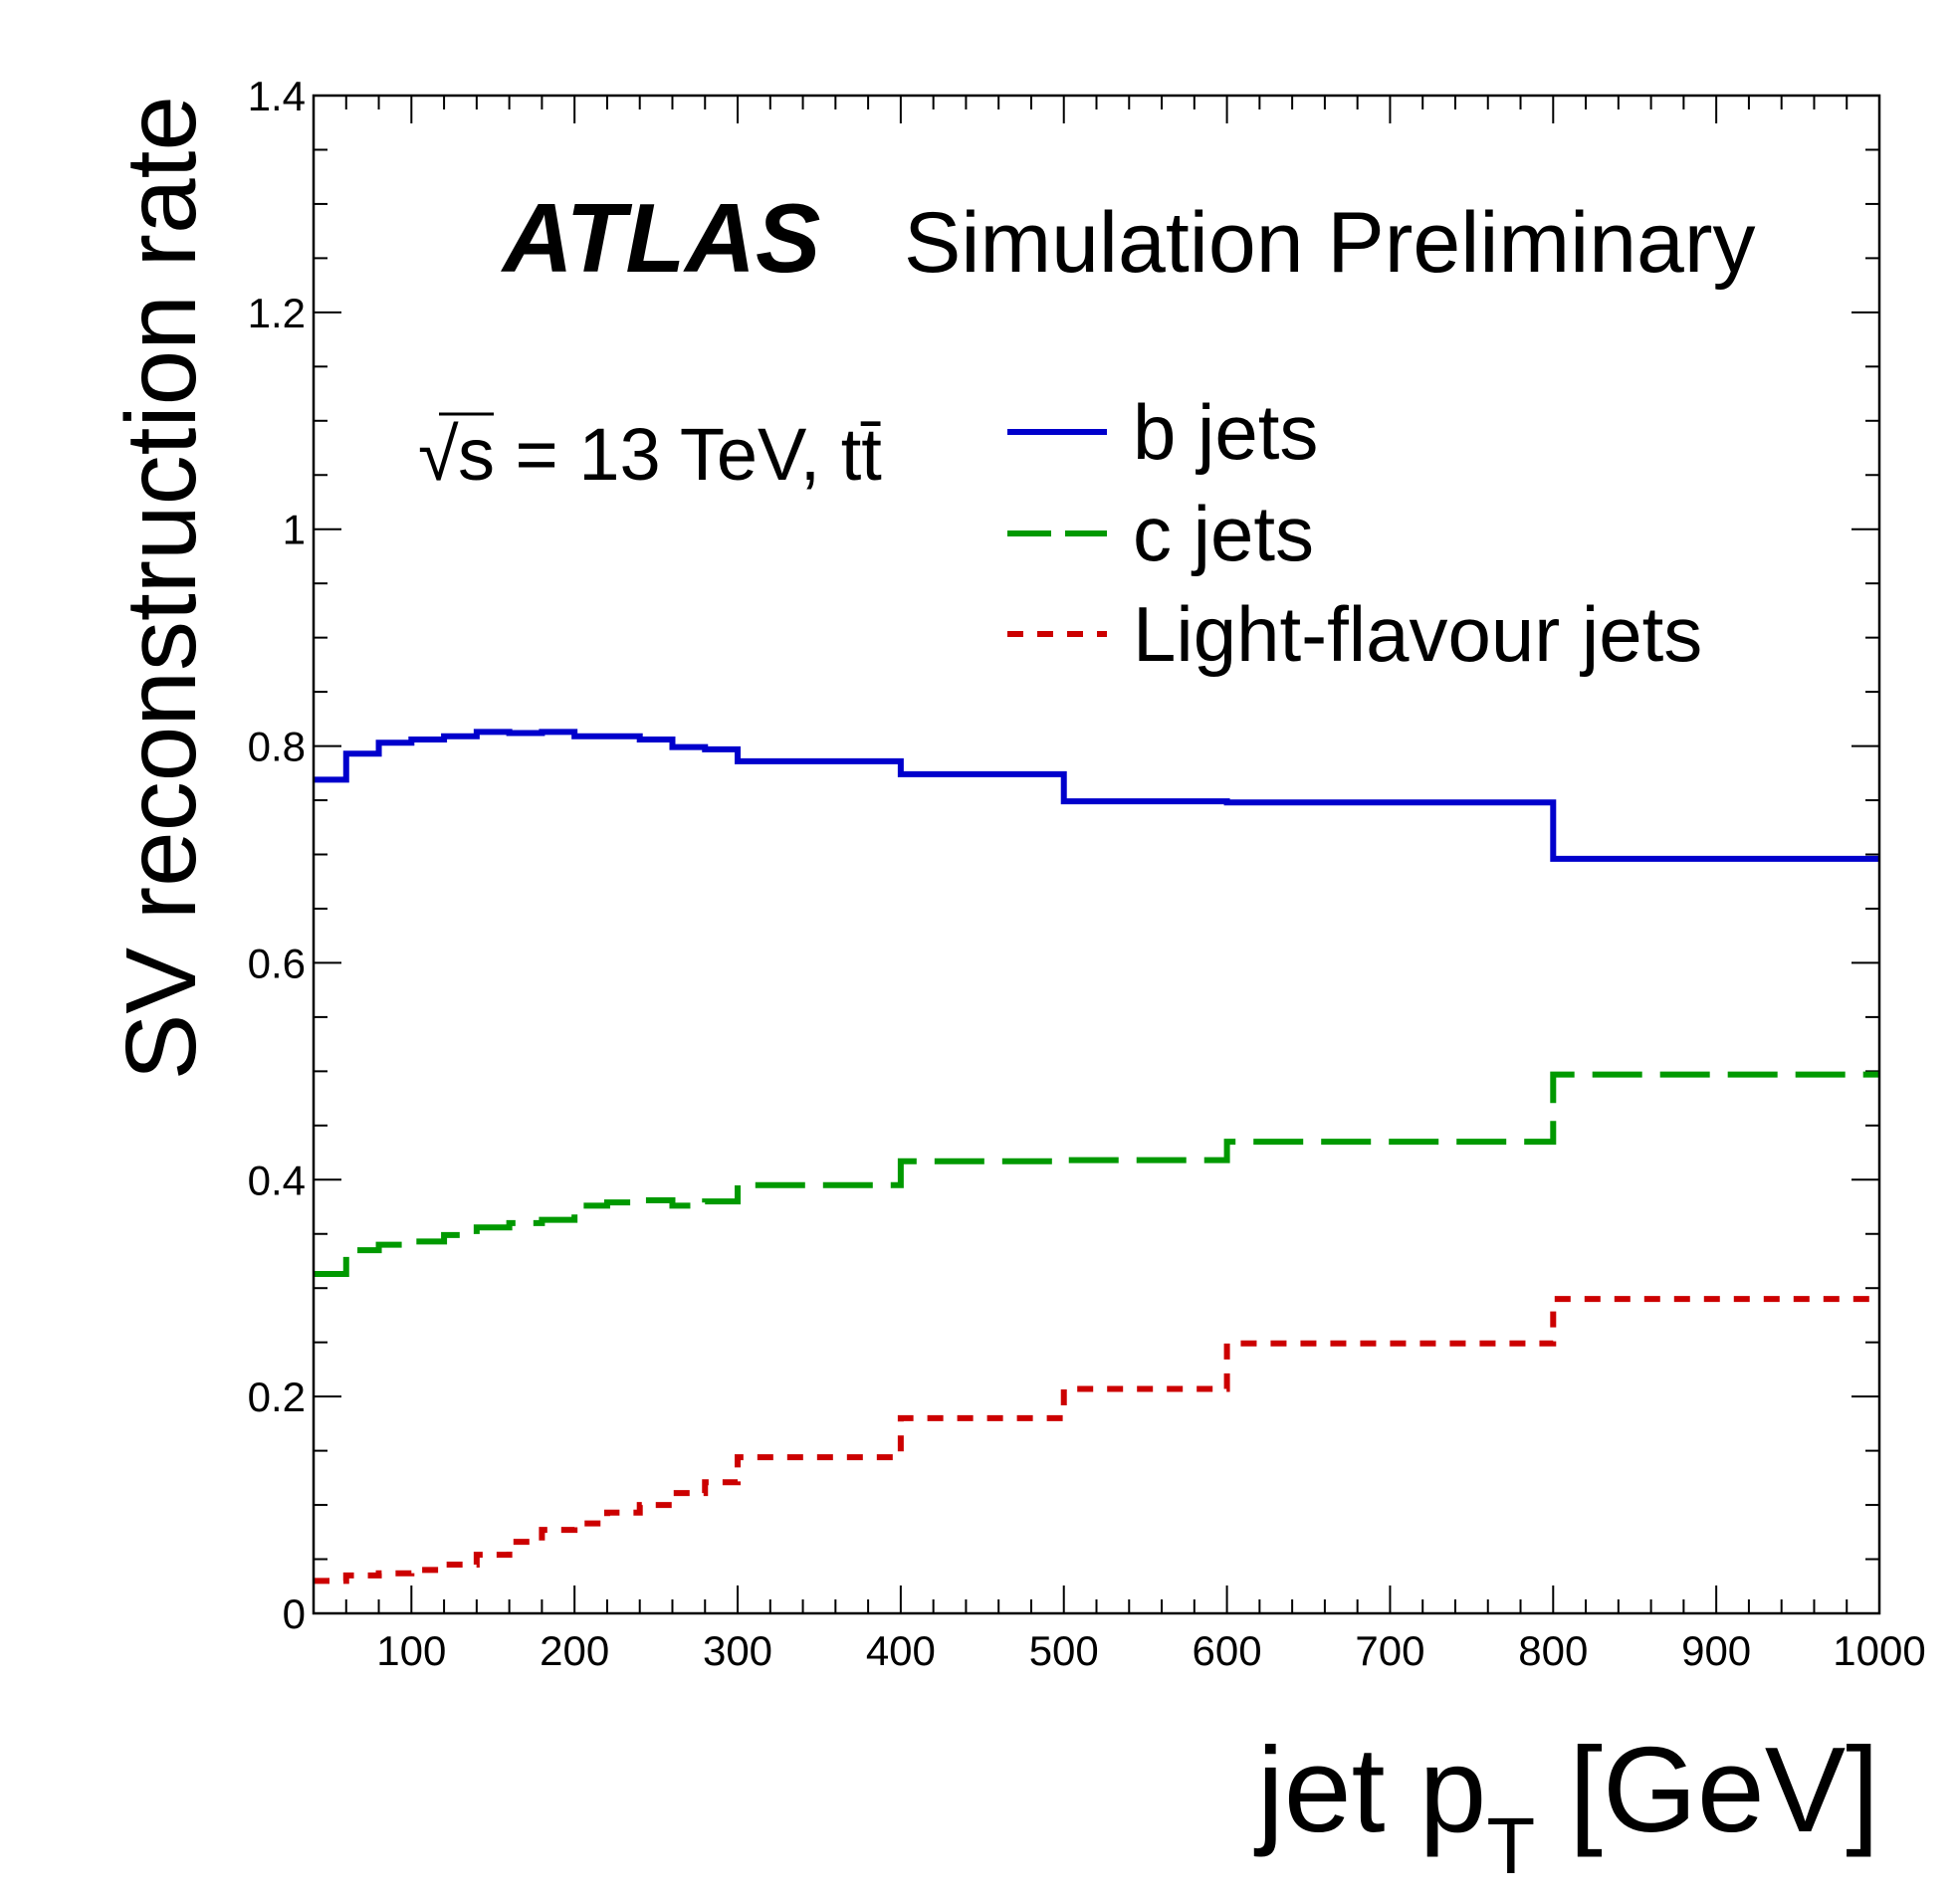 The width and height of the screenshot is (1960, 1901). Describe the element at coordinates (1879, 1650) in the screenshot. I see `x-tick-label: 1000` at that location.